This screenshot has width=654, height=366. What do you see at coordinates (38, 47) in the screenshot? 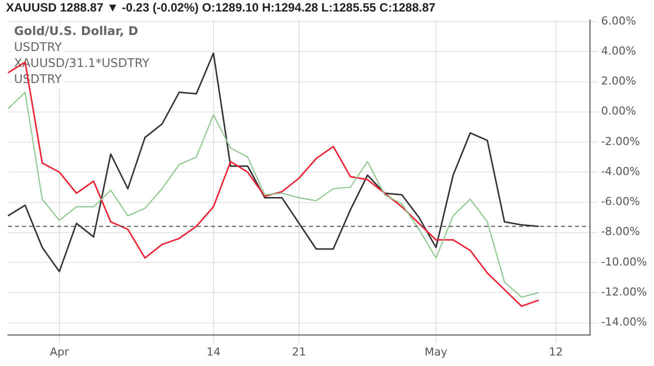
I see `annotation: USDTRY` at bounding box center [38, 47].